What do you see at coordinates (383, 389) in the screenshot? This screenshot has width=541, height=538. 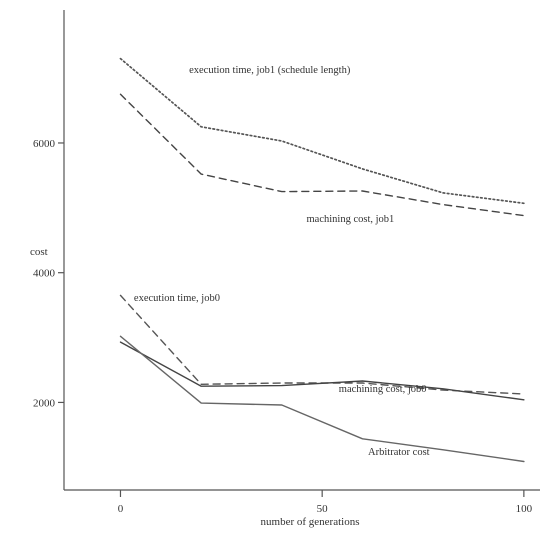 I see `series-label-3: machining cost, job0` at bounding box center [383, 389].